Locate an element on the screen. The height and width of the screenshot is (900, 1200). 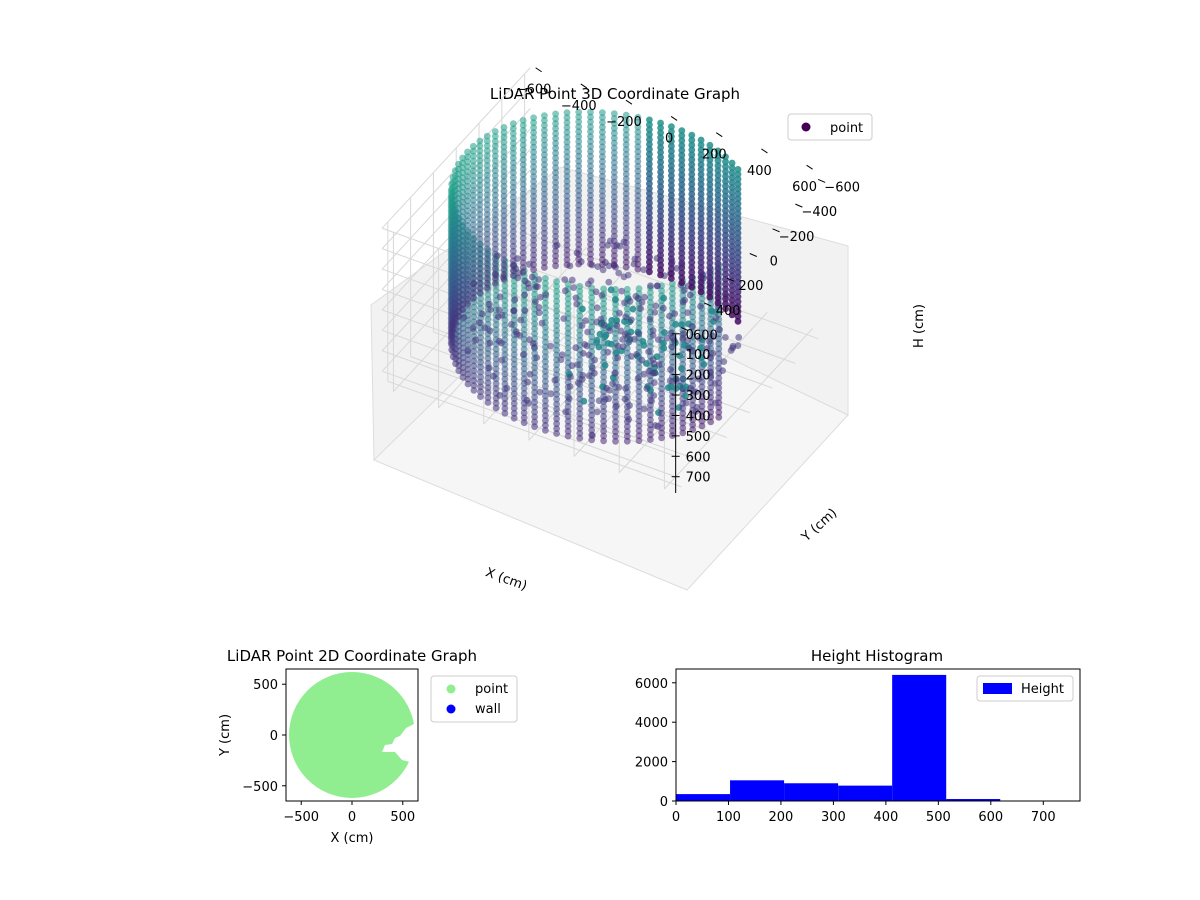
legend-label-point: point is located at coordinates (846, 128).